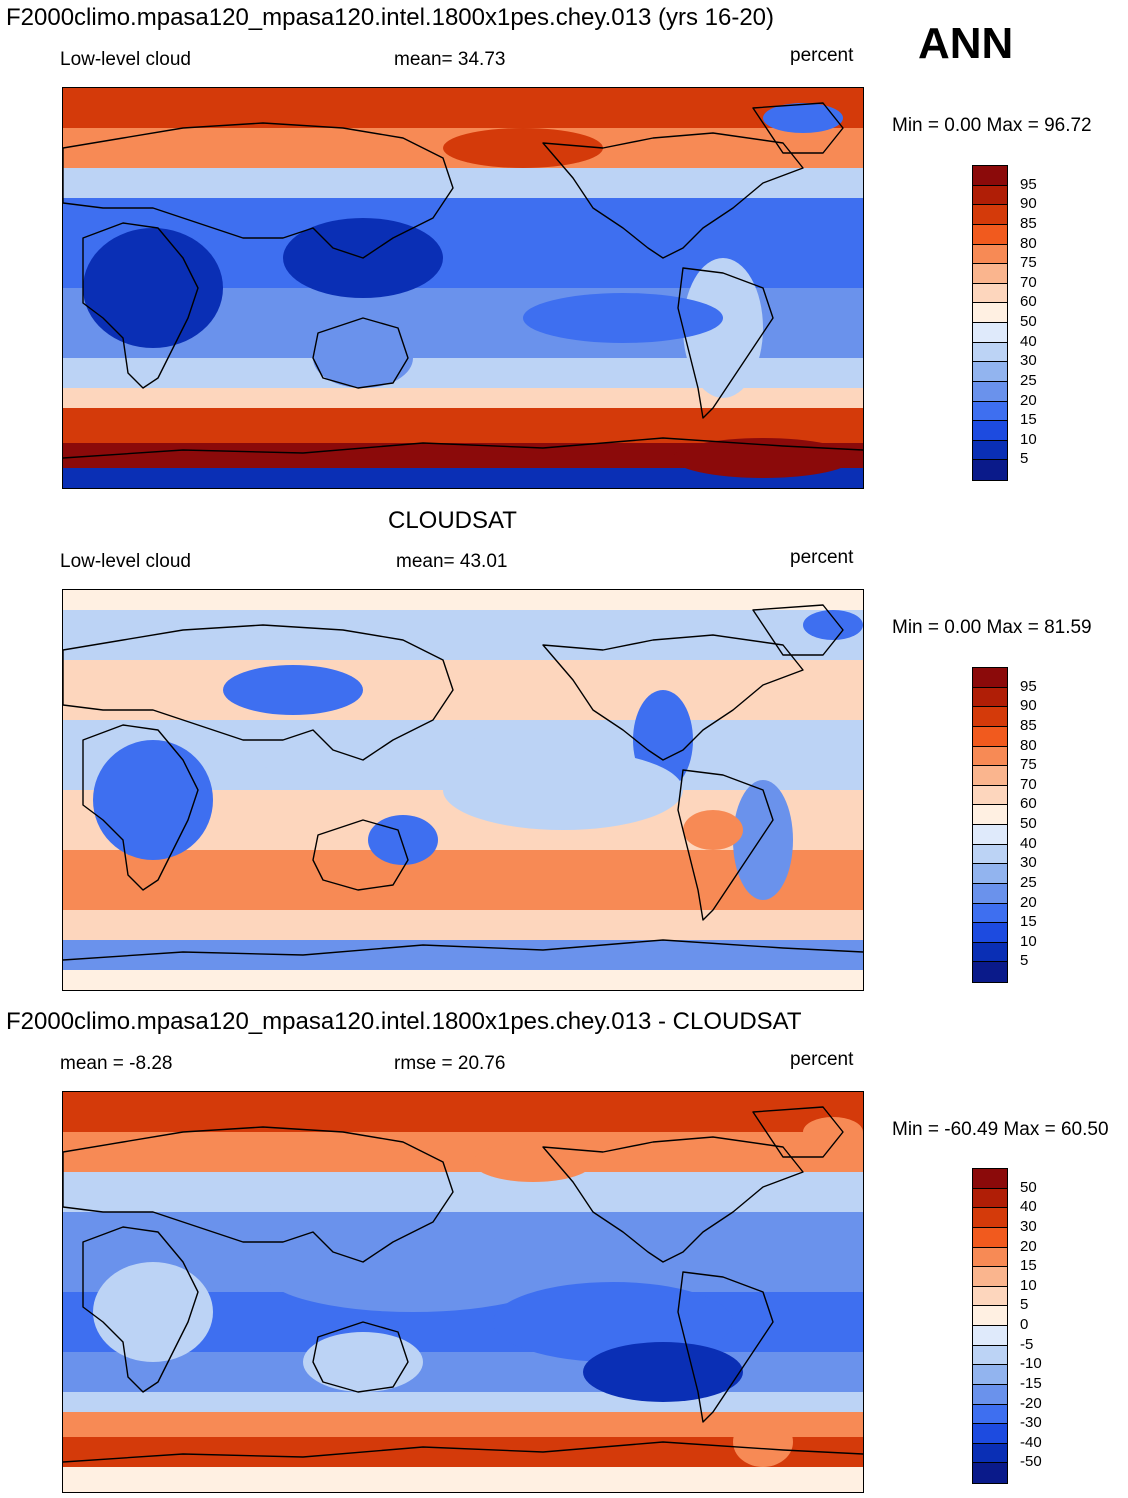 The height and width of the screenshot is (1498, 1128). What do you see at coordinates (822, 55) in the screenshot?
I see `panel-1-units-label: percent` at bounding box center [822, 55].